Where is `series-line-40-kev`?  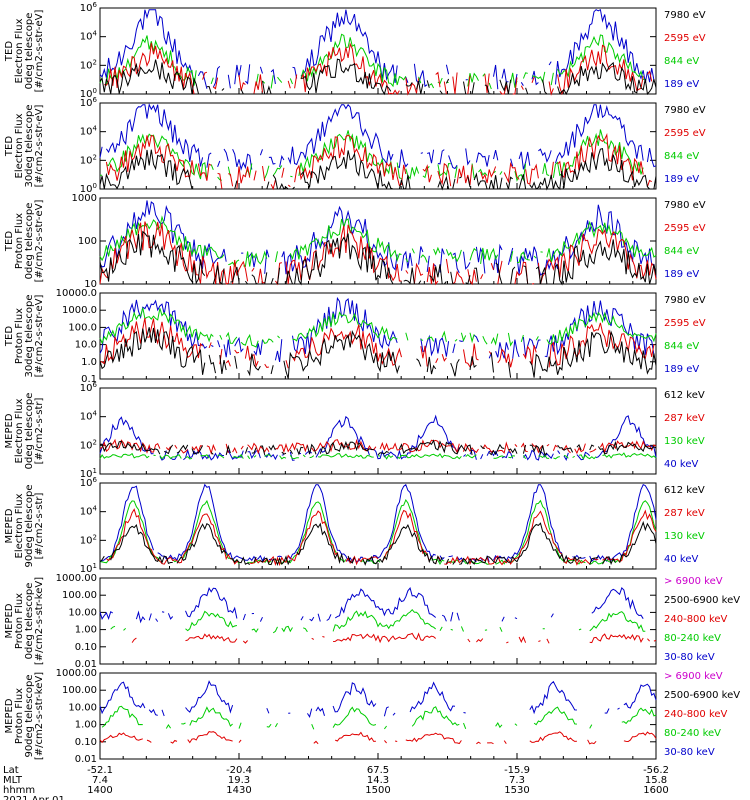 series-line-40-kev is located at coordinates (378, 523).